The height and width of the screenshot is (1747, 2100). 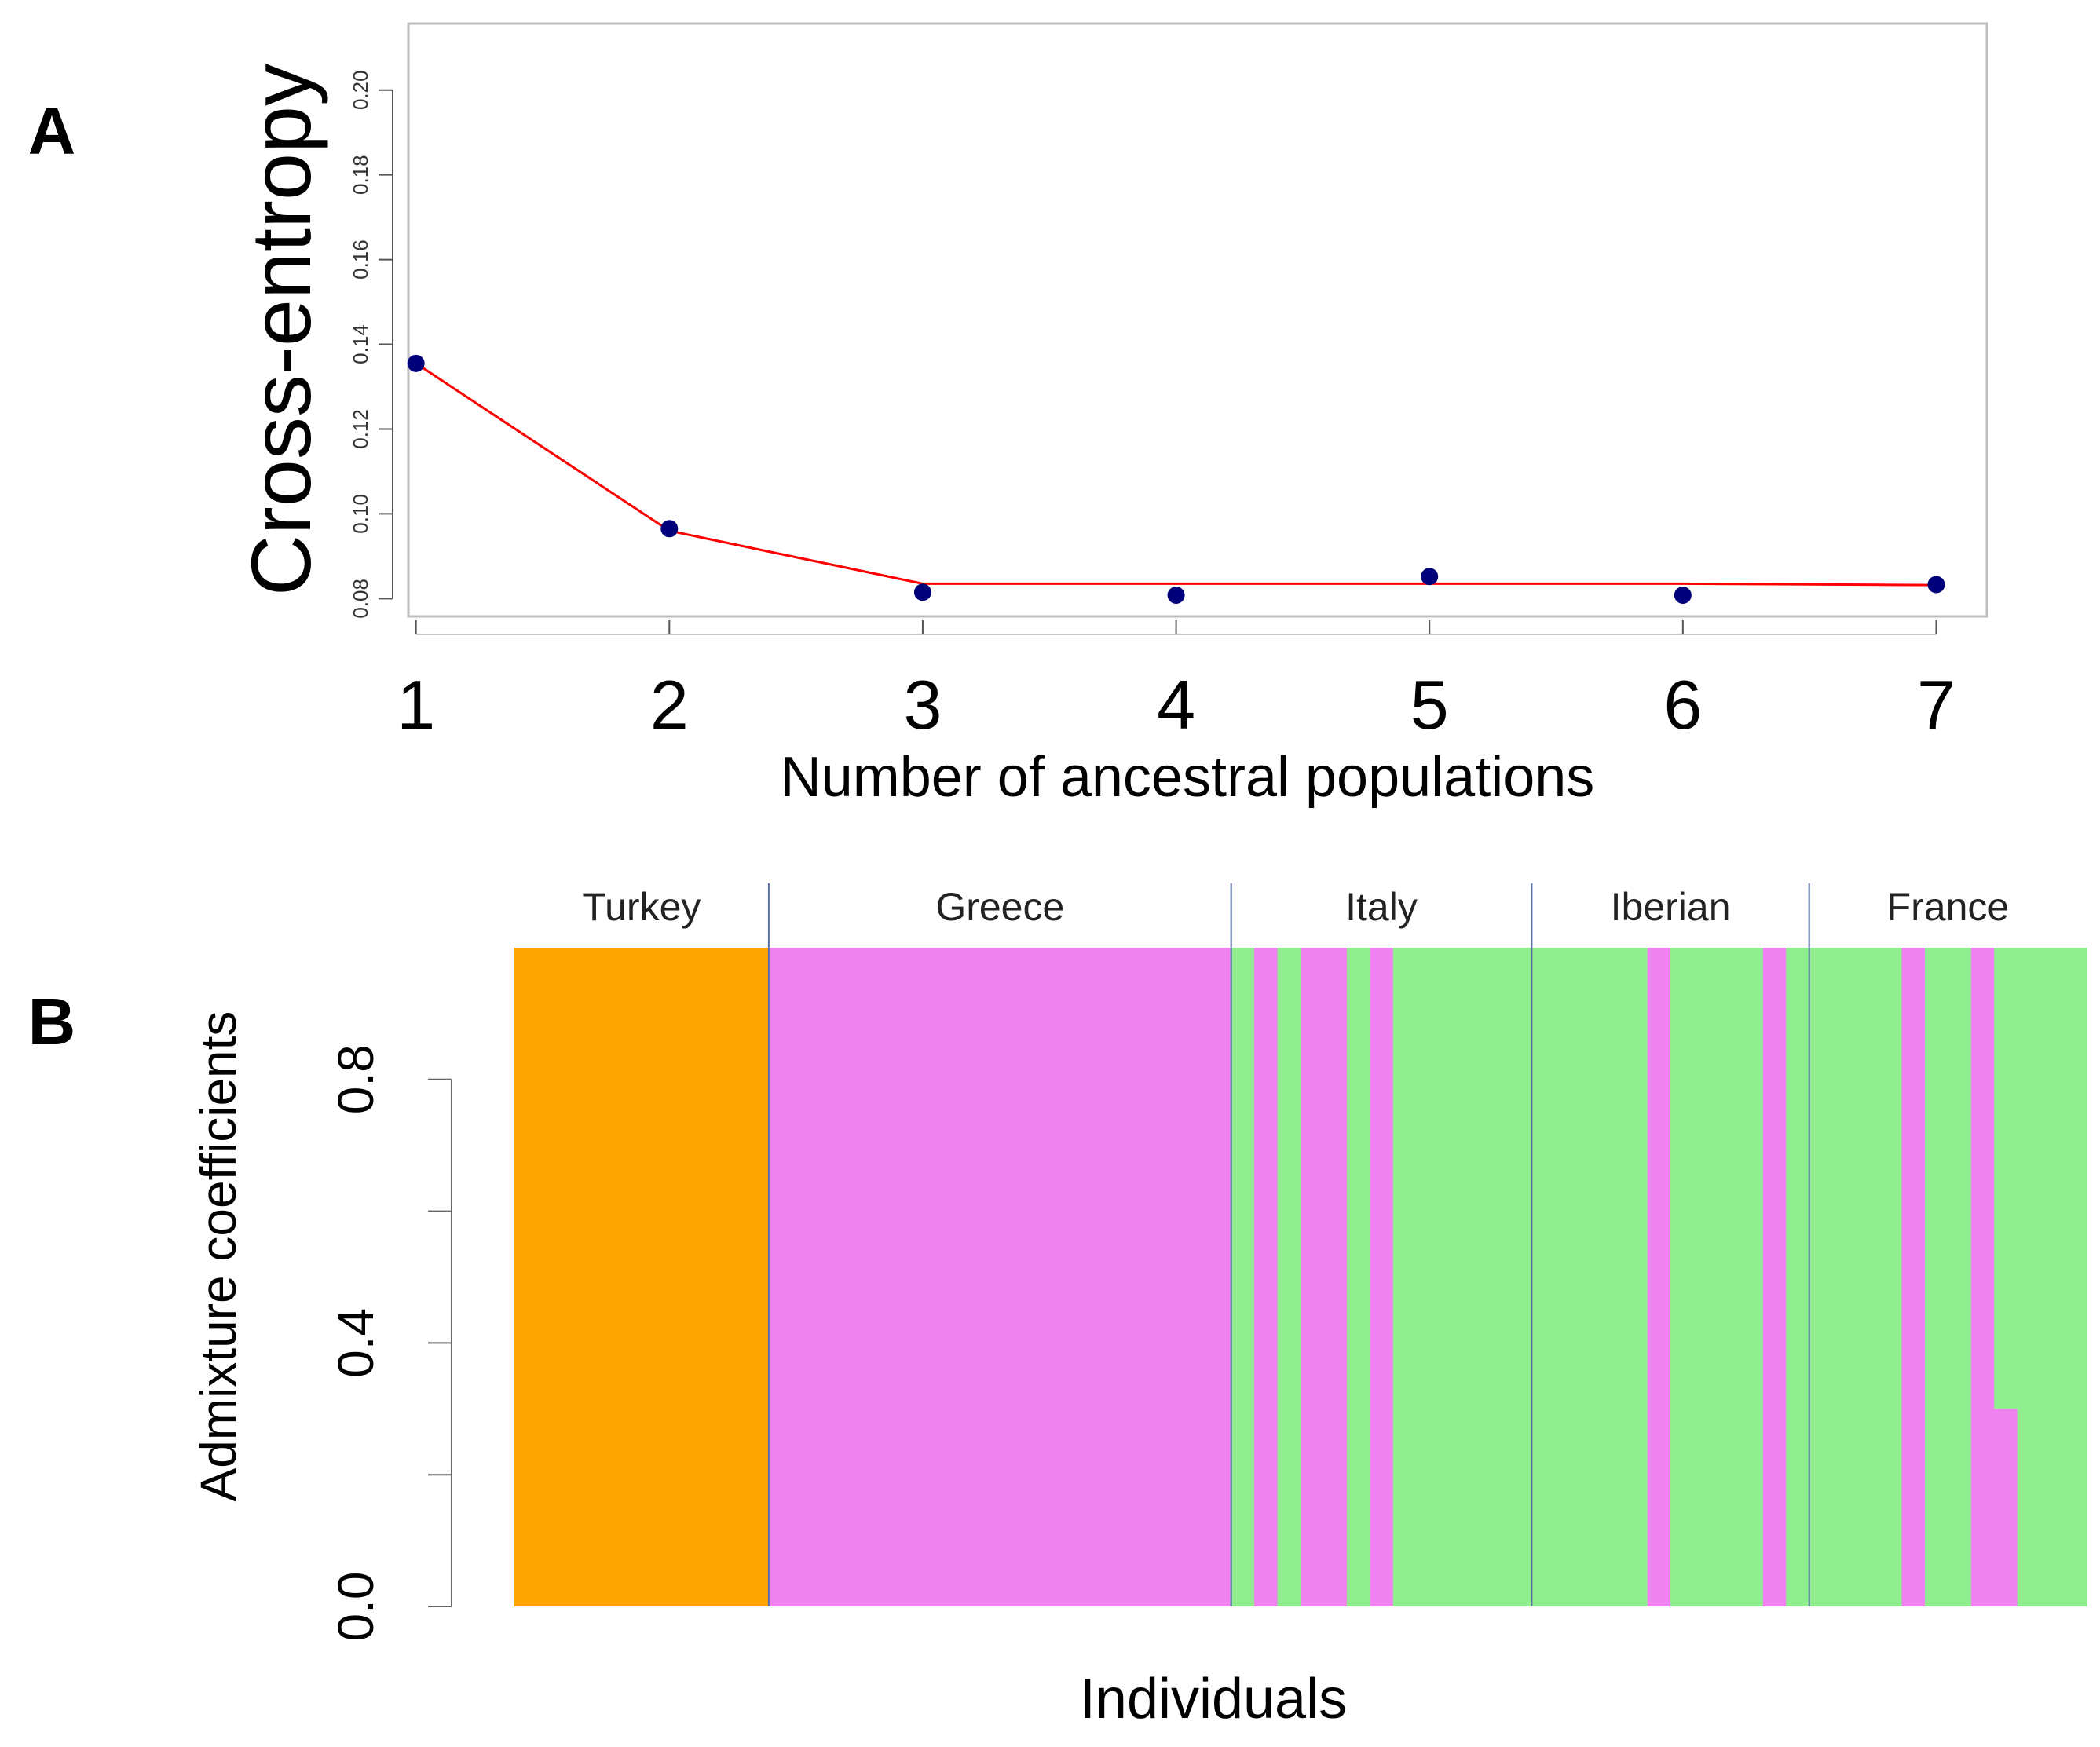 I want to click on population-label: Turkey, so click(x=642, y=907).